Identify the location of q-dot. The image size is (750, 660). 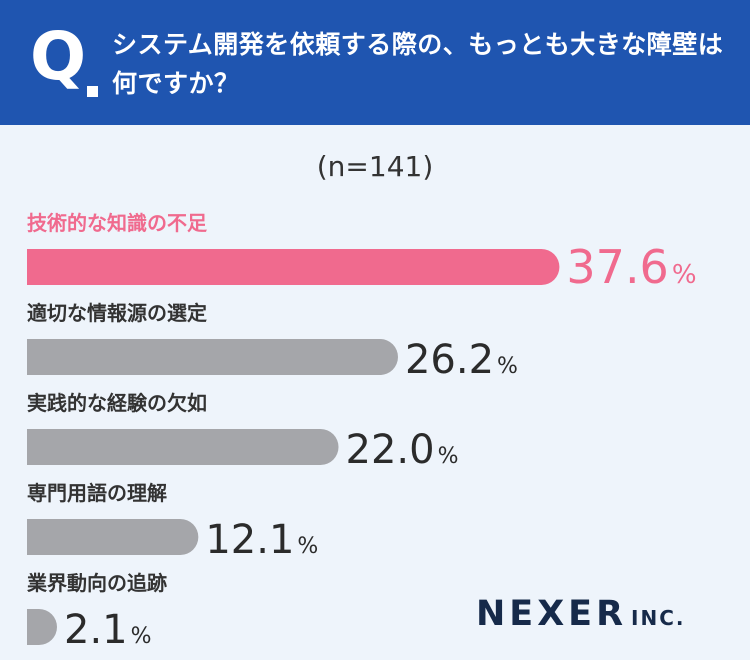
(92, 91).